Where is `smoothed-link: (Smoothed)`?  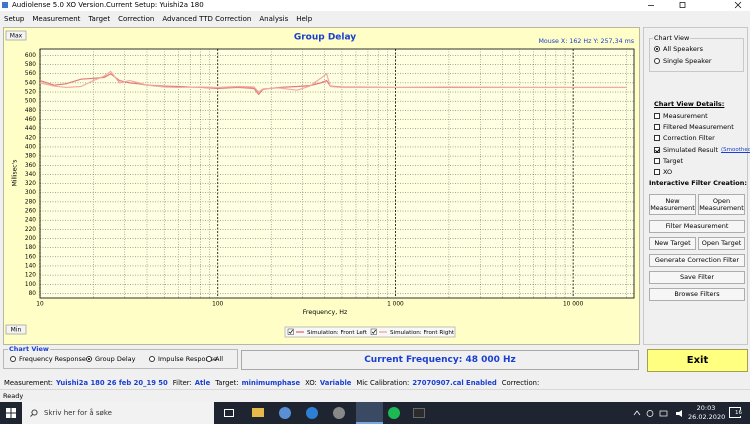 smoothed-link: (Smoothed) is located at coordinates (735, 149).